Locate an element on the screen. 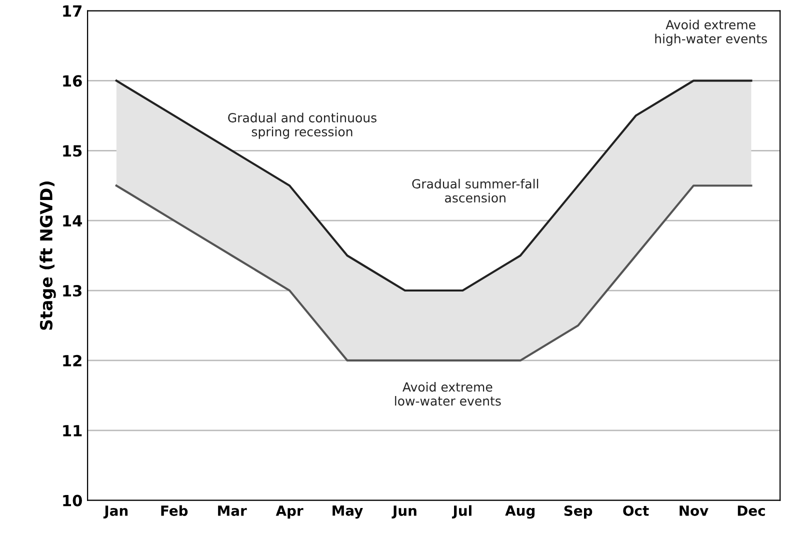 The width and height of the screenshot is (796, 538). x-tick-label: Jan is located at coordinates (115, 512).